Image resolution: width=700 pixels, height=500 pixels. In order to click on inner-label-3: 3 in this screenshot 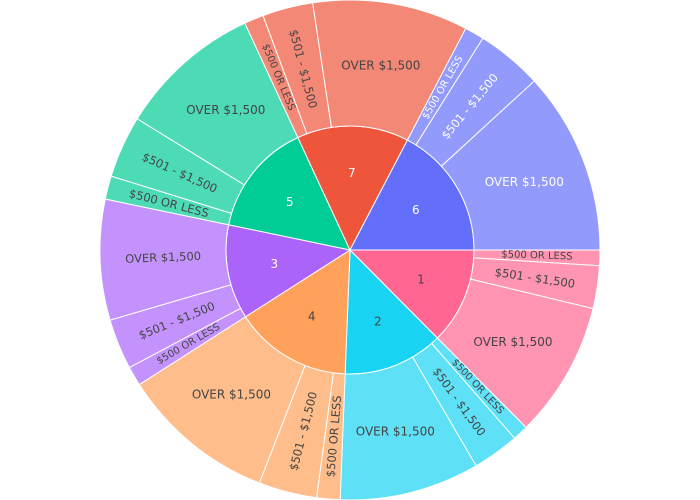, I will do `click(275, 264)`.